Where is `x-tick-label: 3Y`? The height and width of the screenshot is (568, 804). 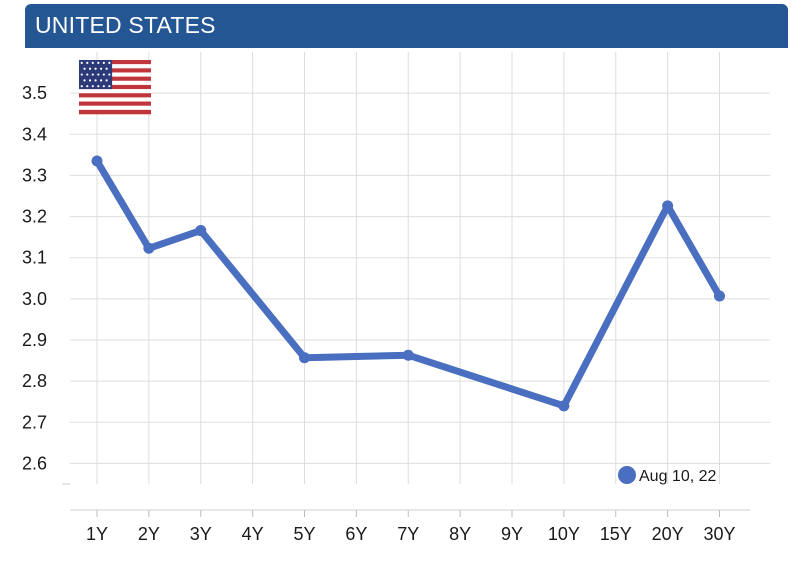
x-tick-label: 3Y is located at coordinates (201, 534).